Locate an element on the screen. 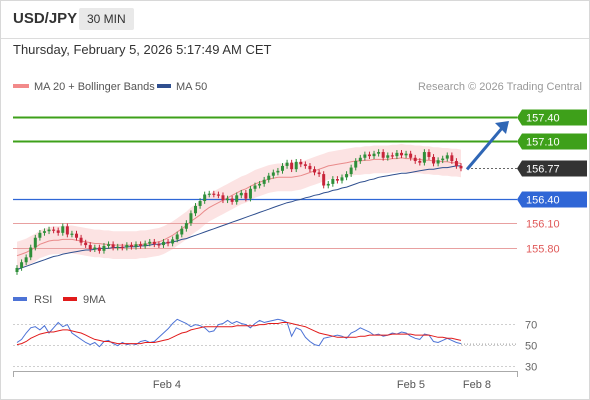 The image size is (590, 400). rsi-tick-label-50: 50 is located at coordinates (531, 347).